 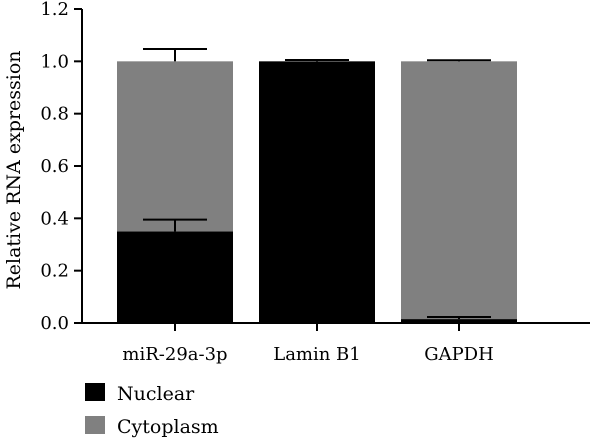 I want to click on y-tick-label: 0.4, so click(x=54, y=218).